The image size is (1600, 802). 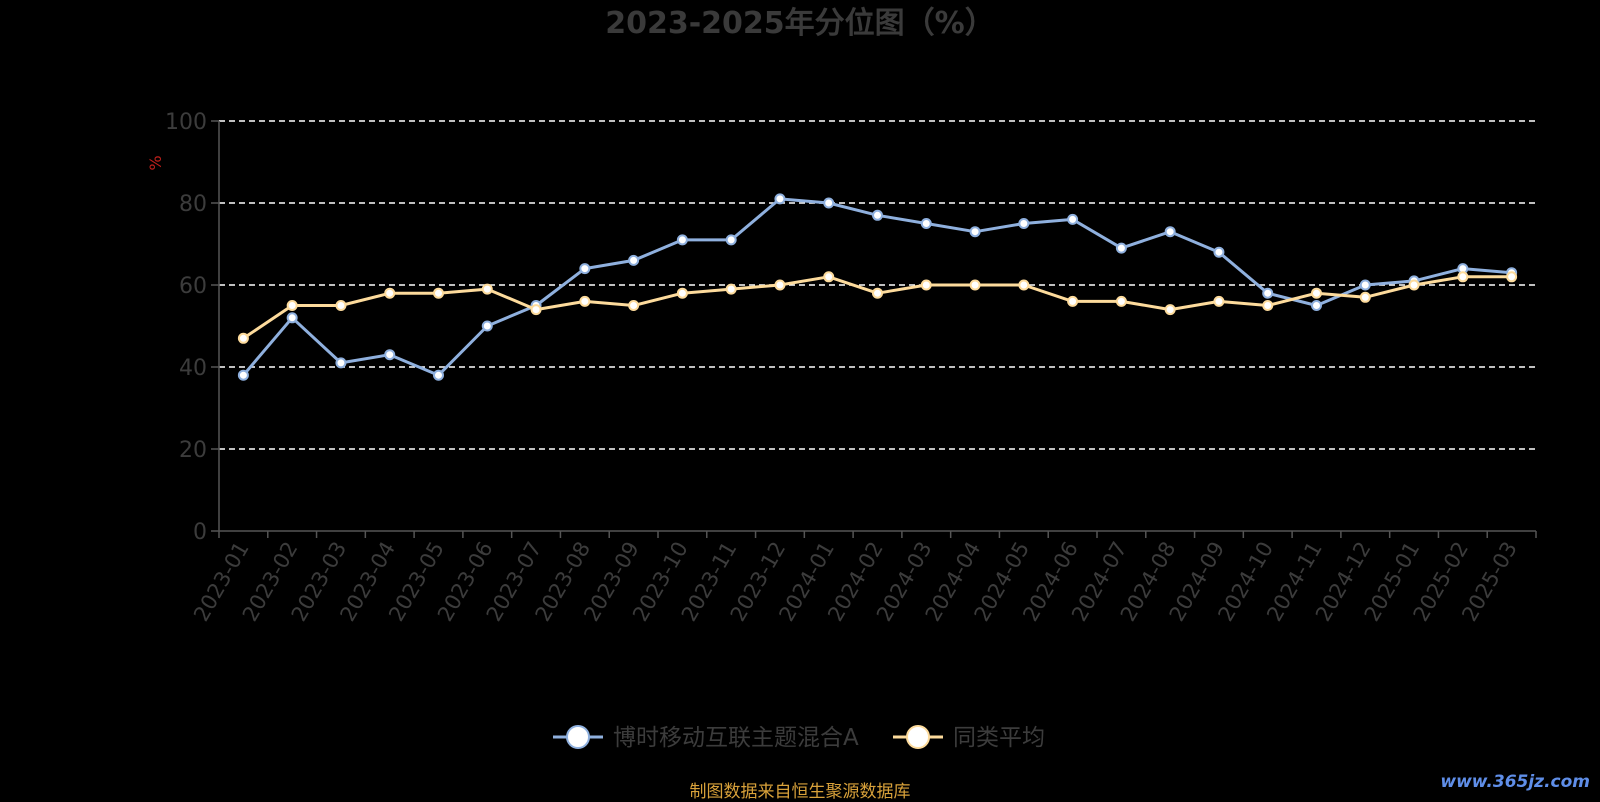 I want to click on y-tick-label: 60, so click(x=193, y=286).